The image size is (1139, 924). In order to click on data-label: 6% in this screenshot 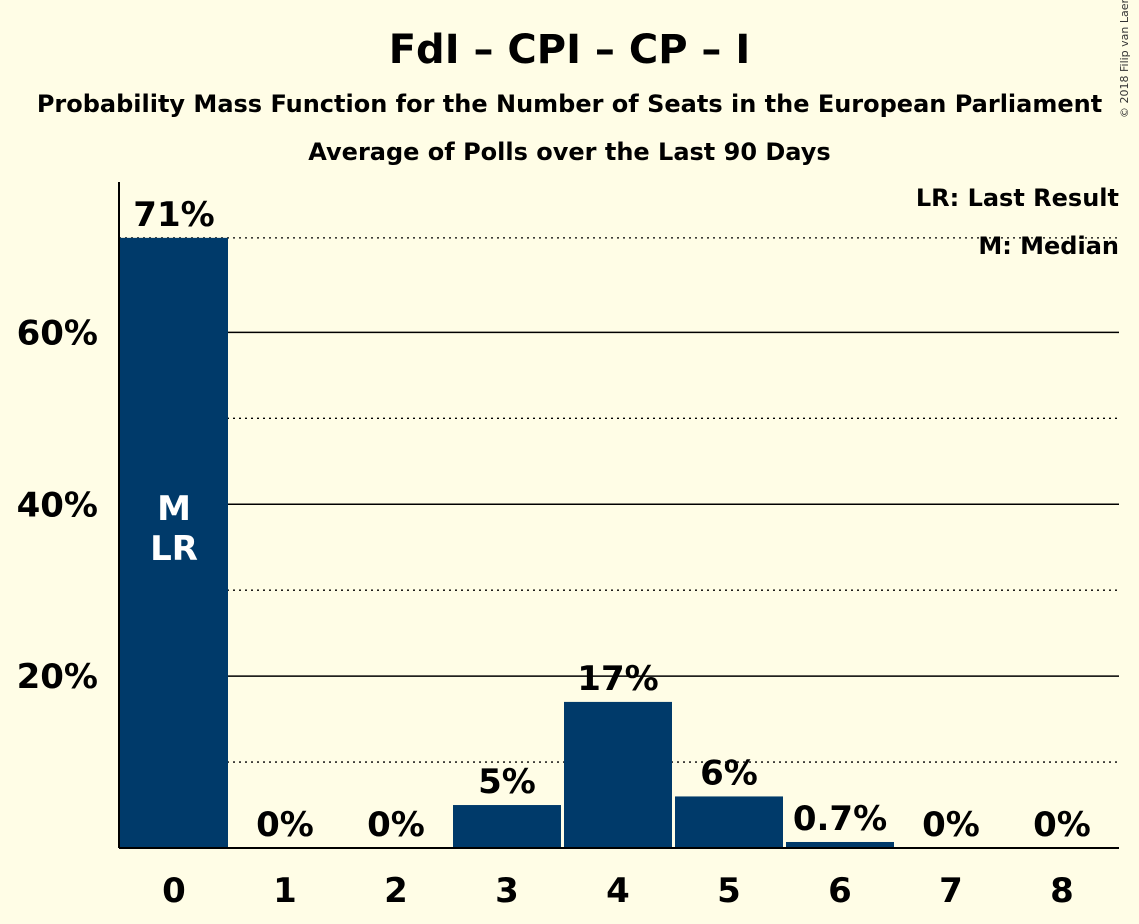, I will do `click(729, 773)`.